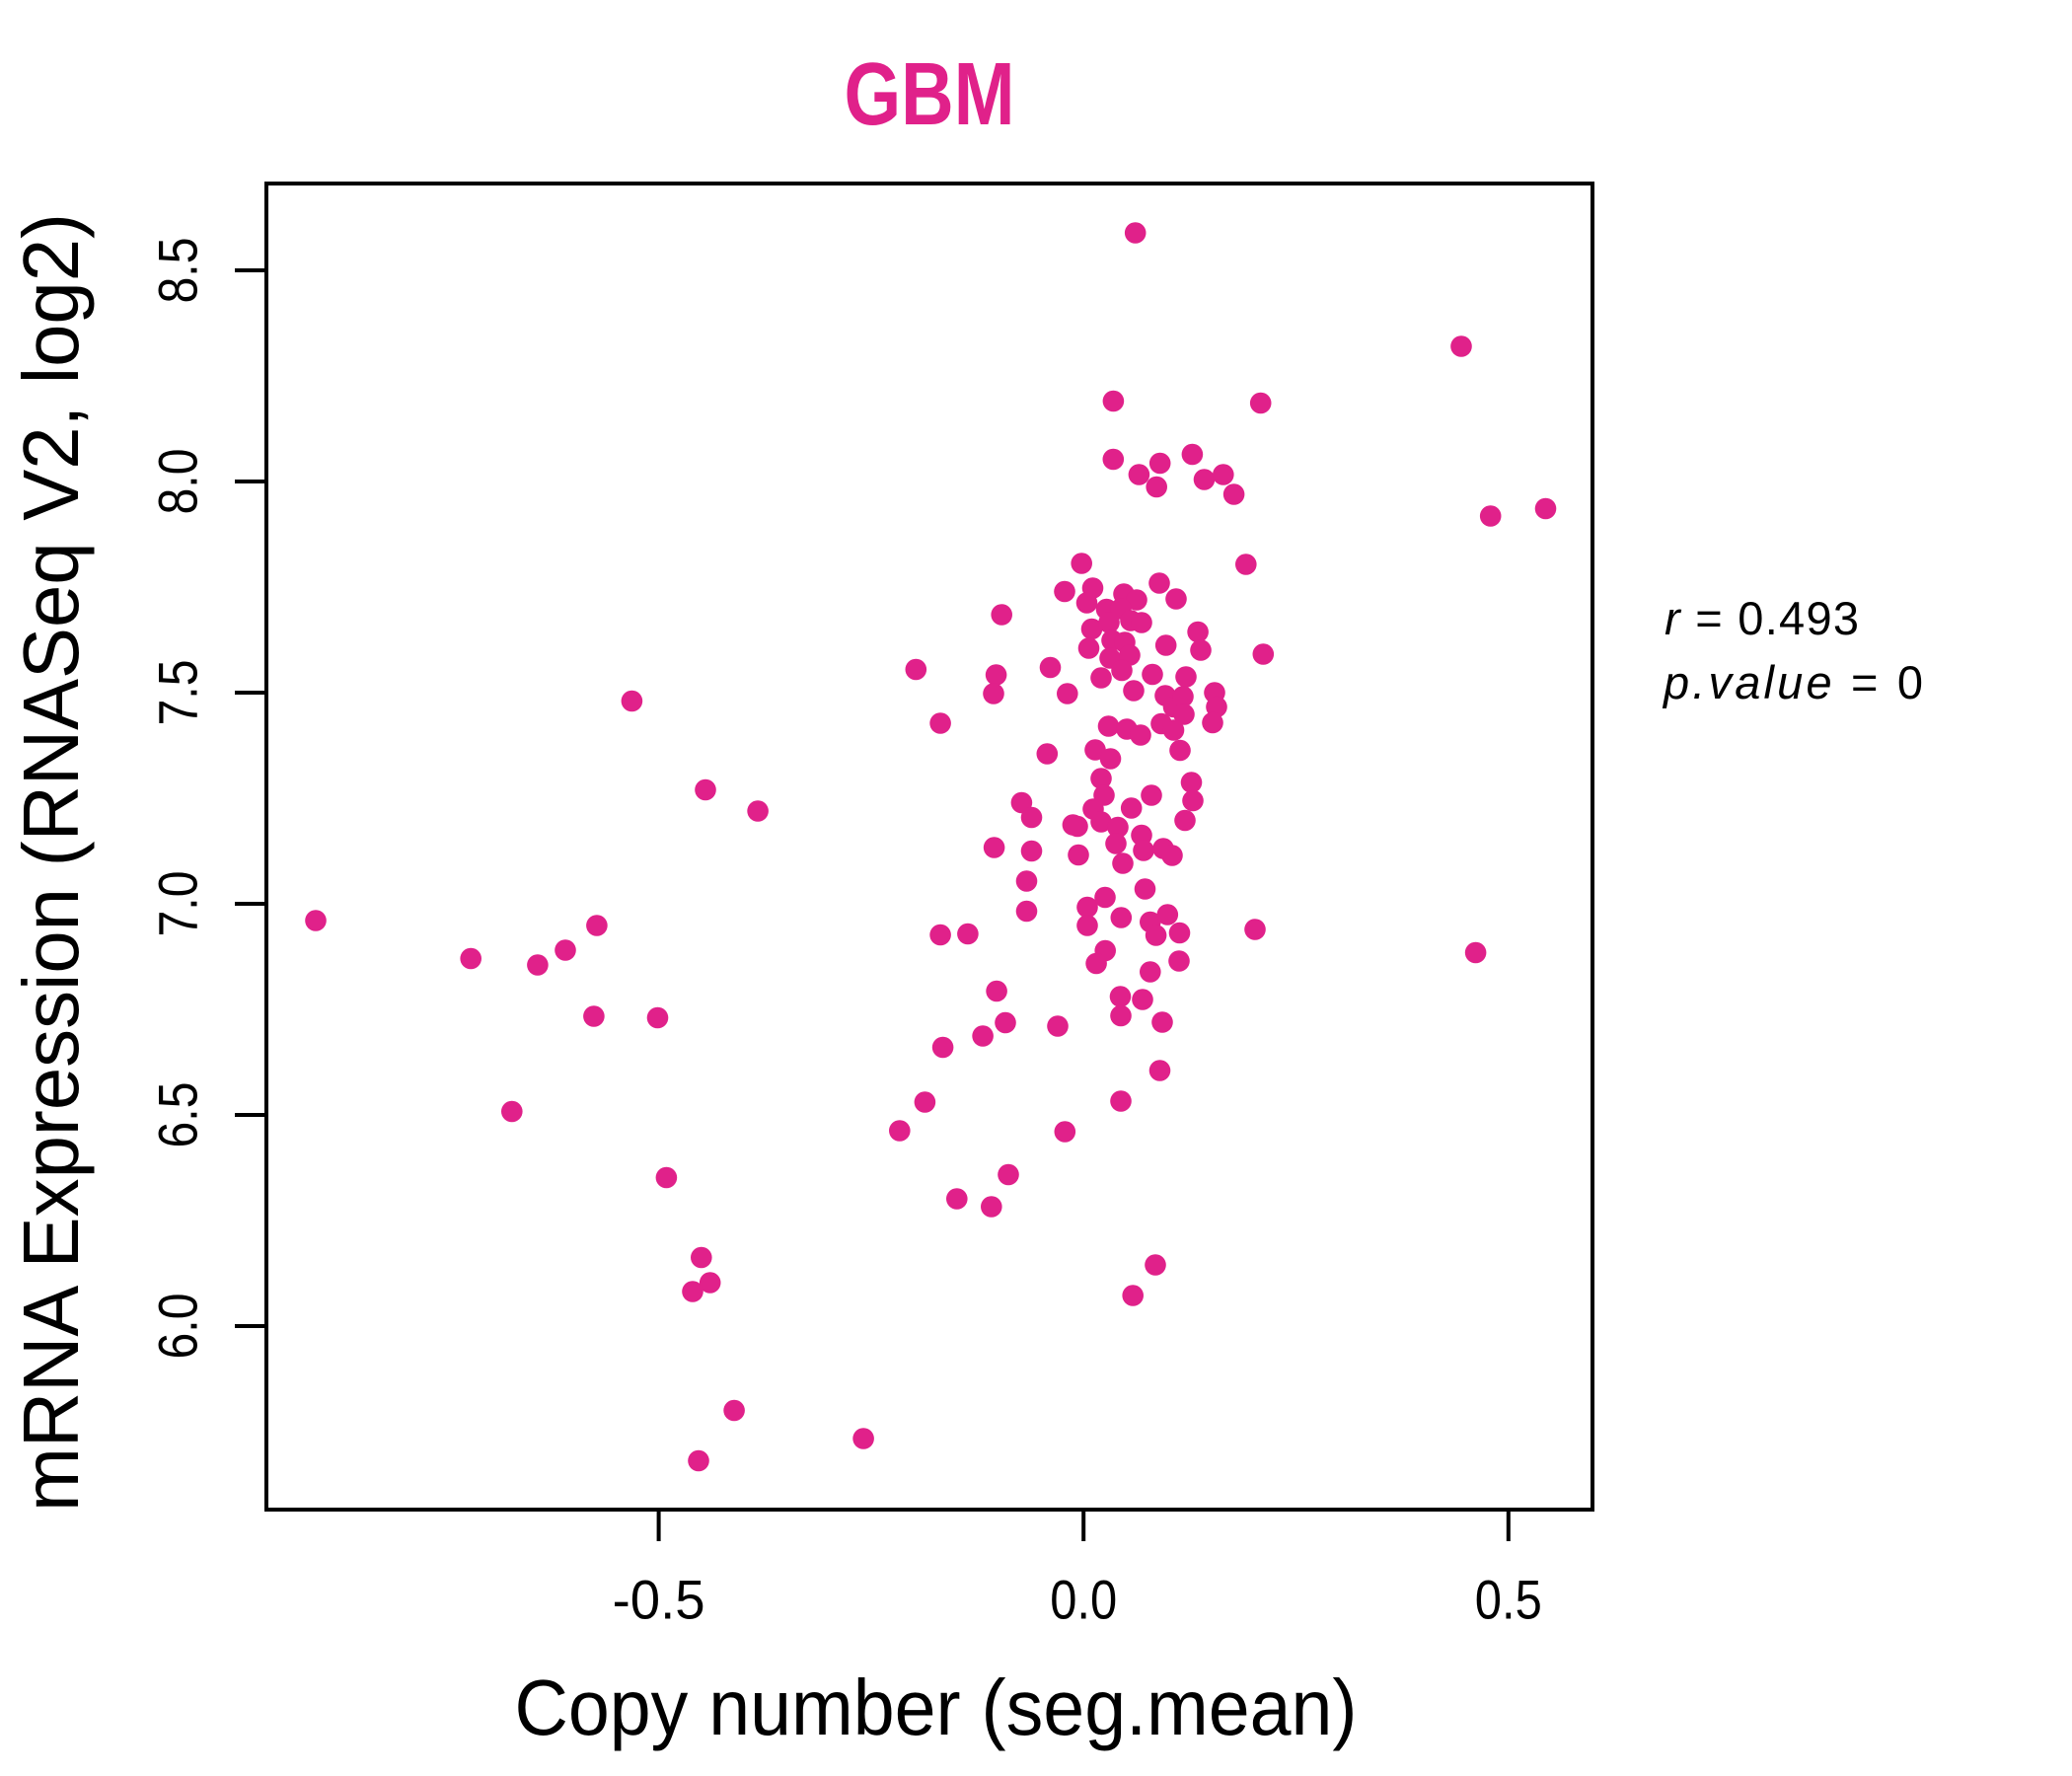 The width and height of the screenshot is (2072, 1776). What do you see at coordinates (179, 1327) in the screenshot?
I see `svg-text: 6.0` at bounding box center [179, 1327].